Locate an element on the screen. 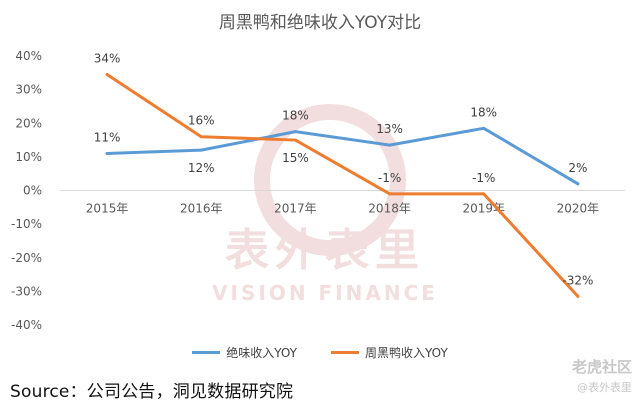  x-tick-label: 2020年 is located at coordinates (578, 209).